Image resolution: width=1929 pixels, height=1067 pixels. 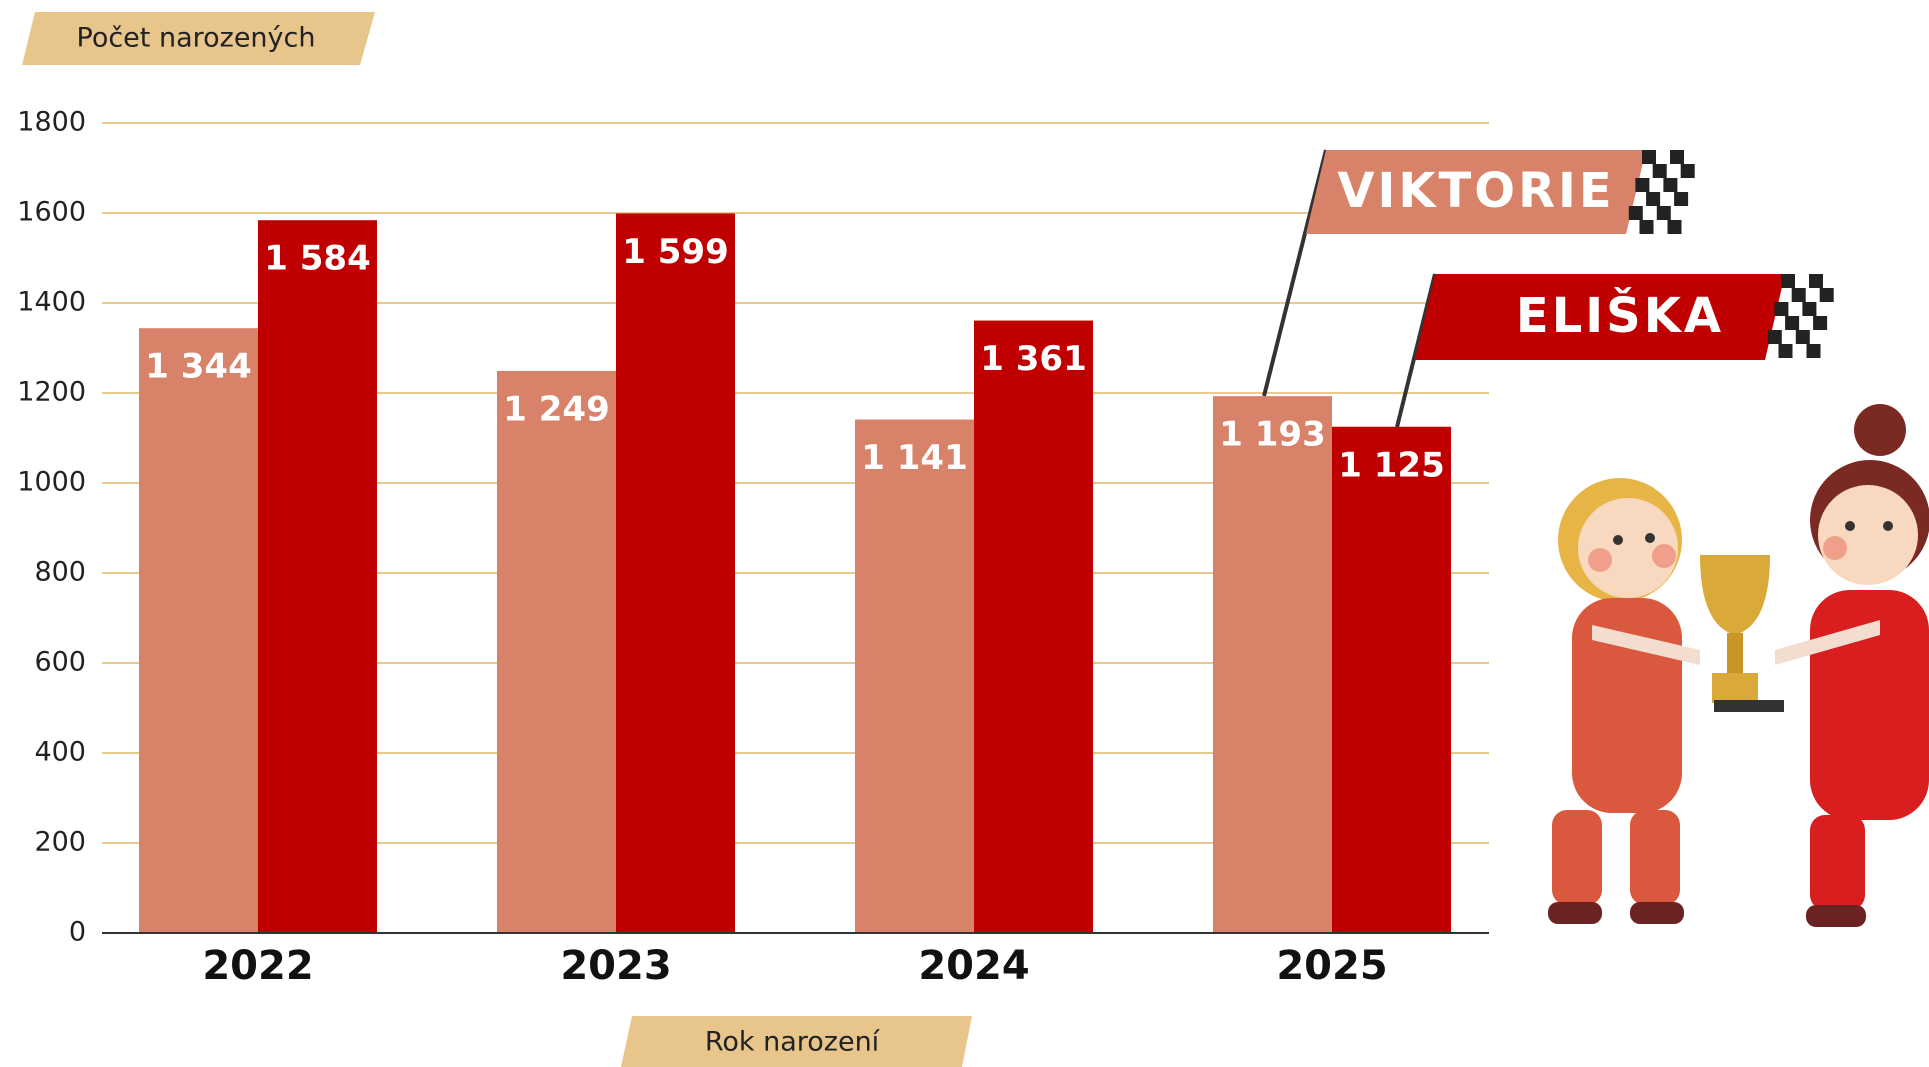 I want to click on illustration, so click(x=1738, y=665).